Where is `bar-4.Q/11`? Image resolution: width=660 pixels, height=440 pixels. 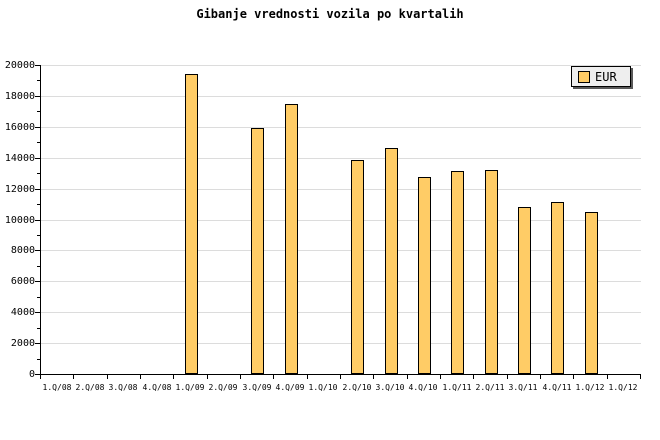 bar-4.Q/11 is located at coordinates (557, 288).